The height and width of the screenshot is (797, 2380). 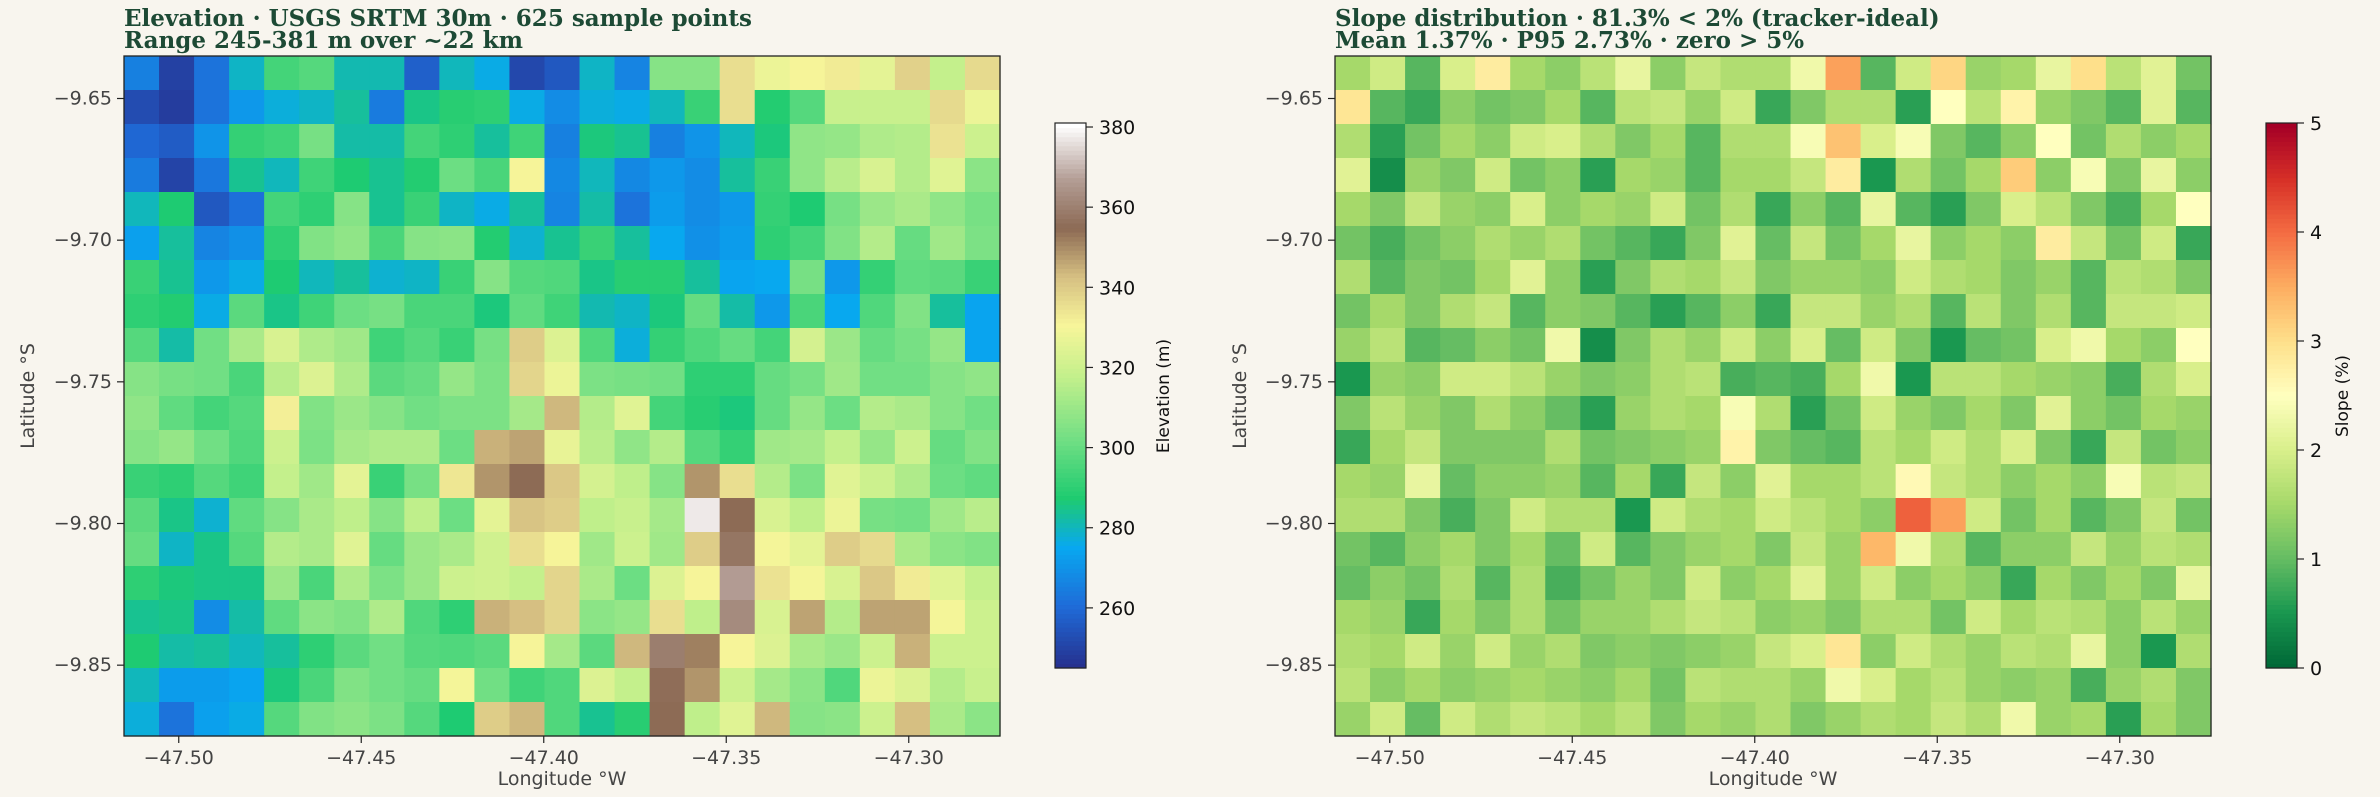 I want to click on slope-colorbar-frame, so click(x=2281, y=395).